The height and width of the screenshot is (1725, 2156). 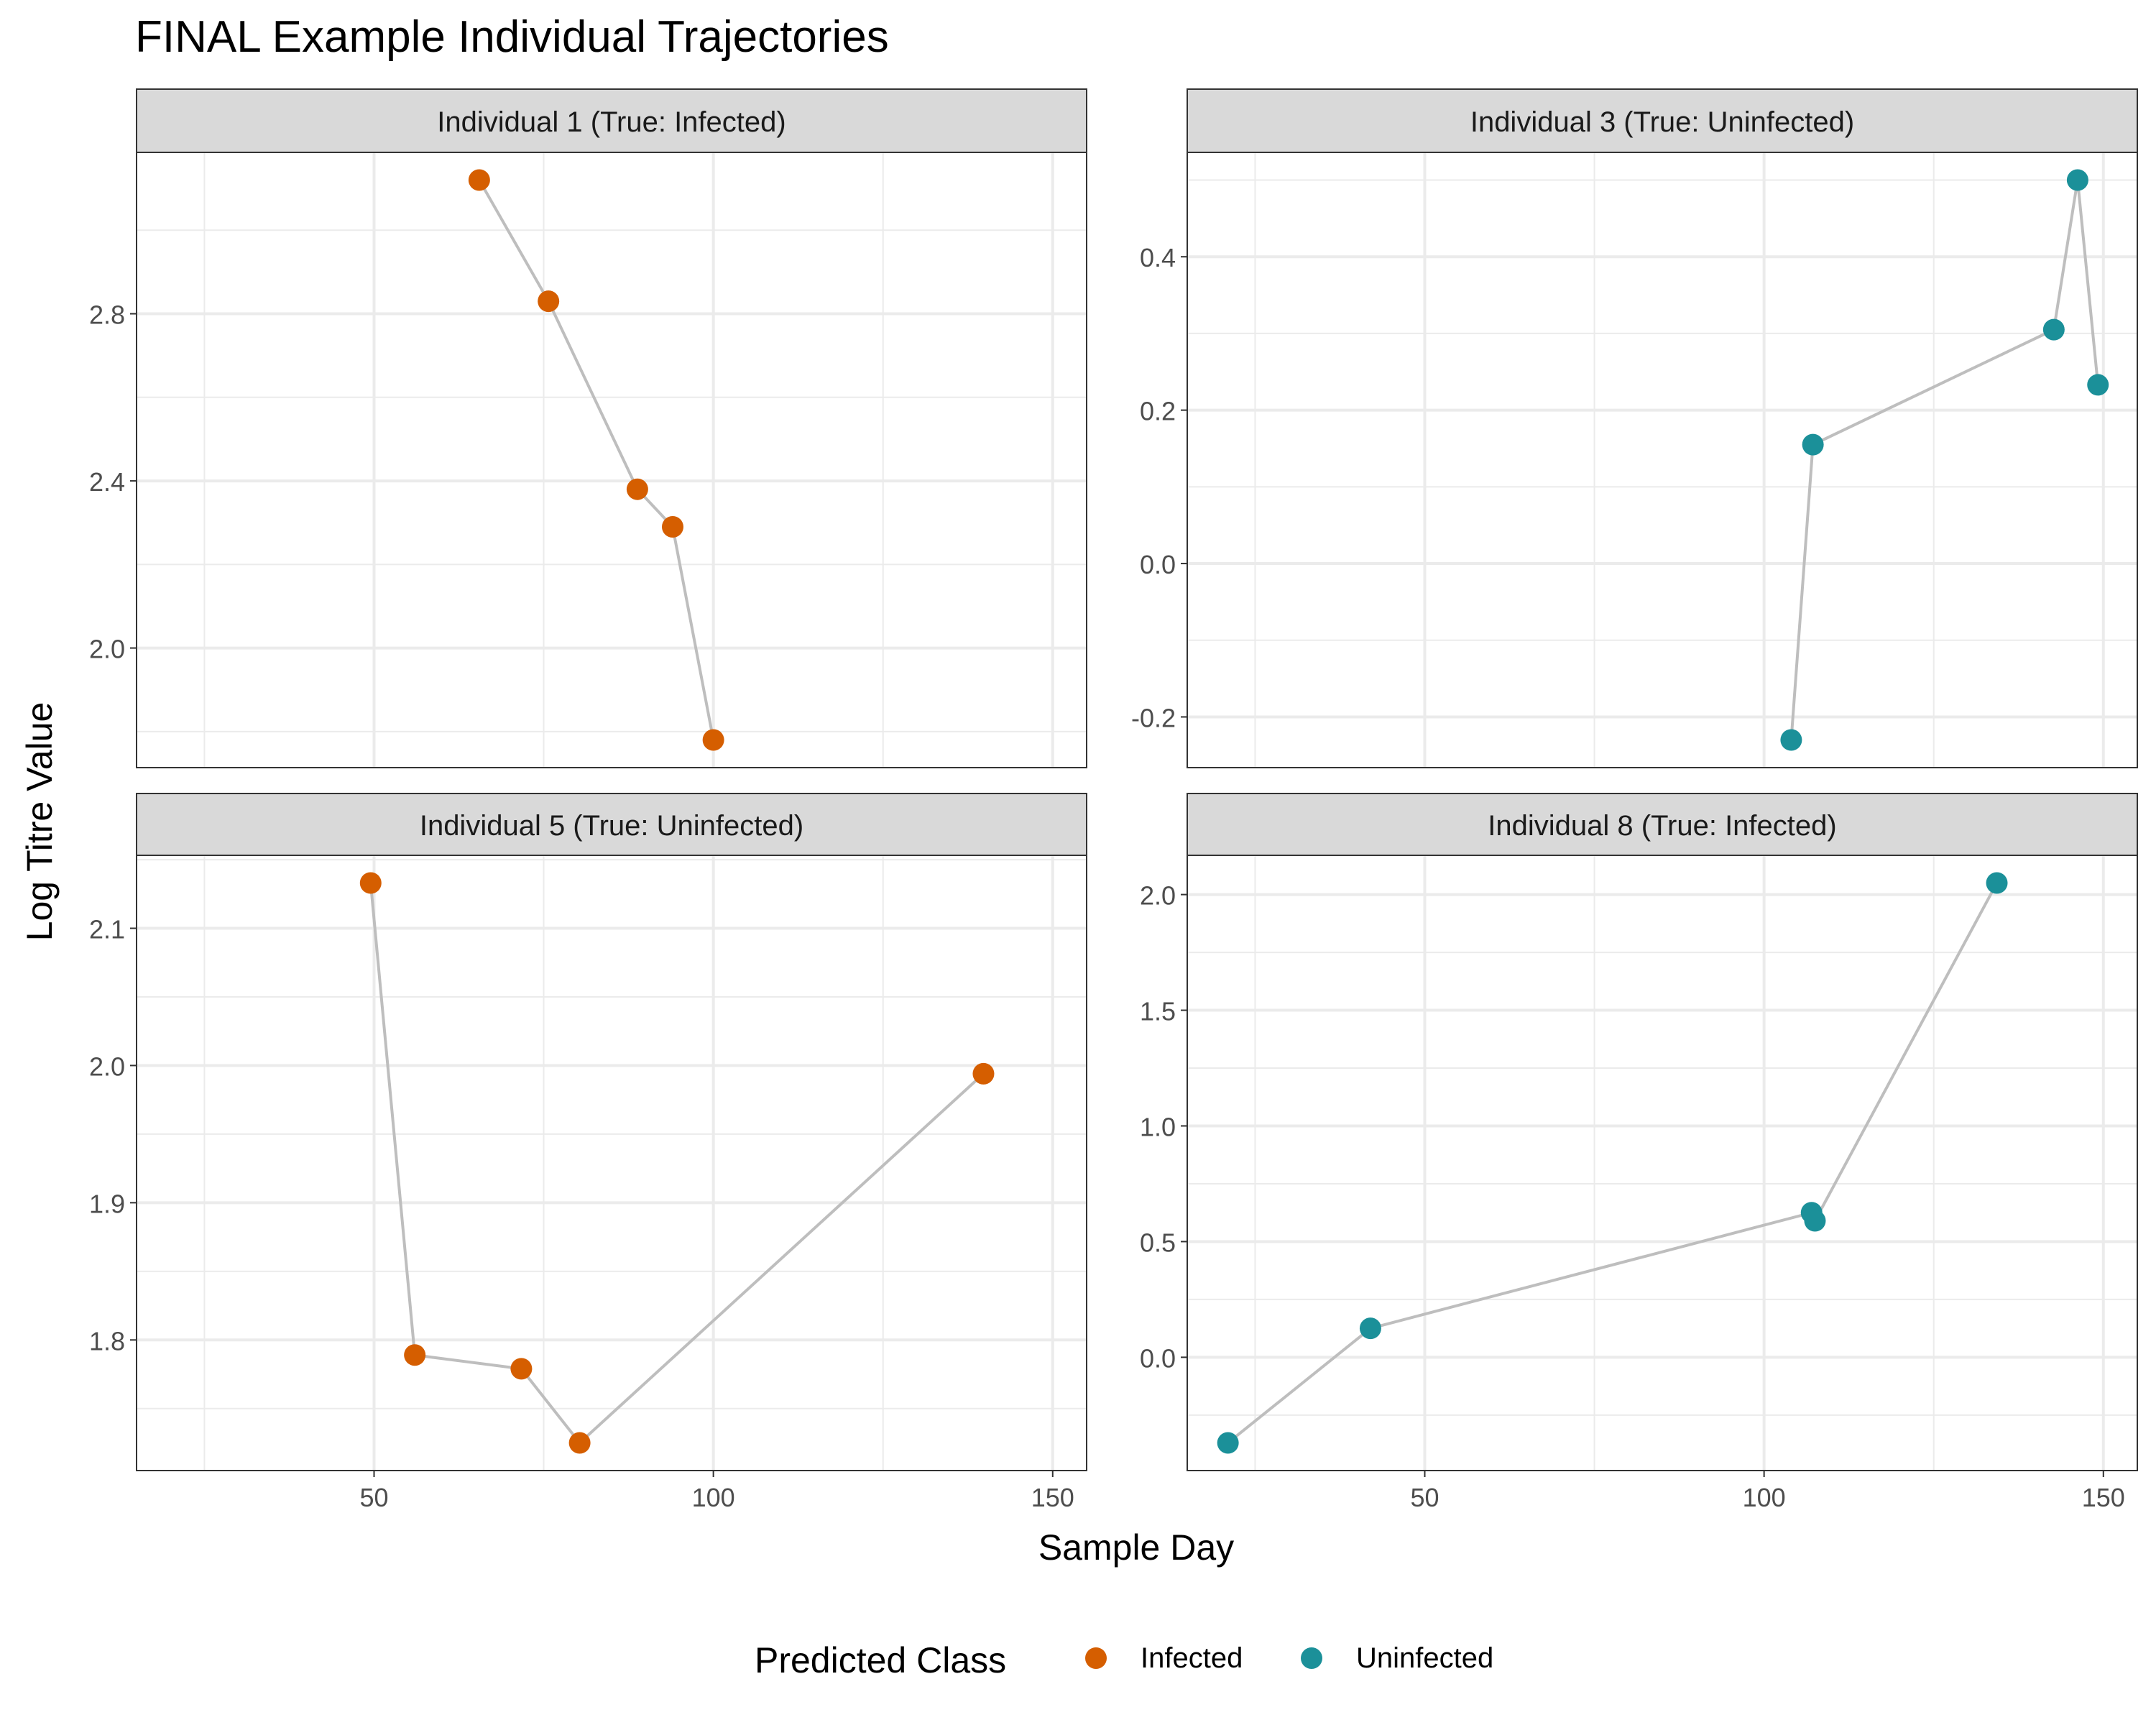 I want to click on facet-strip-label: Individual 5 (True: Uninfected), so click(x=611, y=826).